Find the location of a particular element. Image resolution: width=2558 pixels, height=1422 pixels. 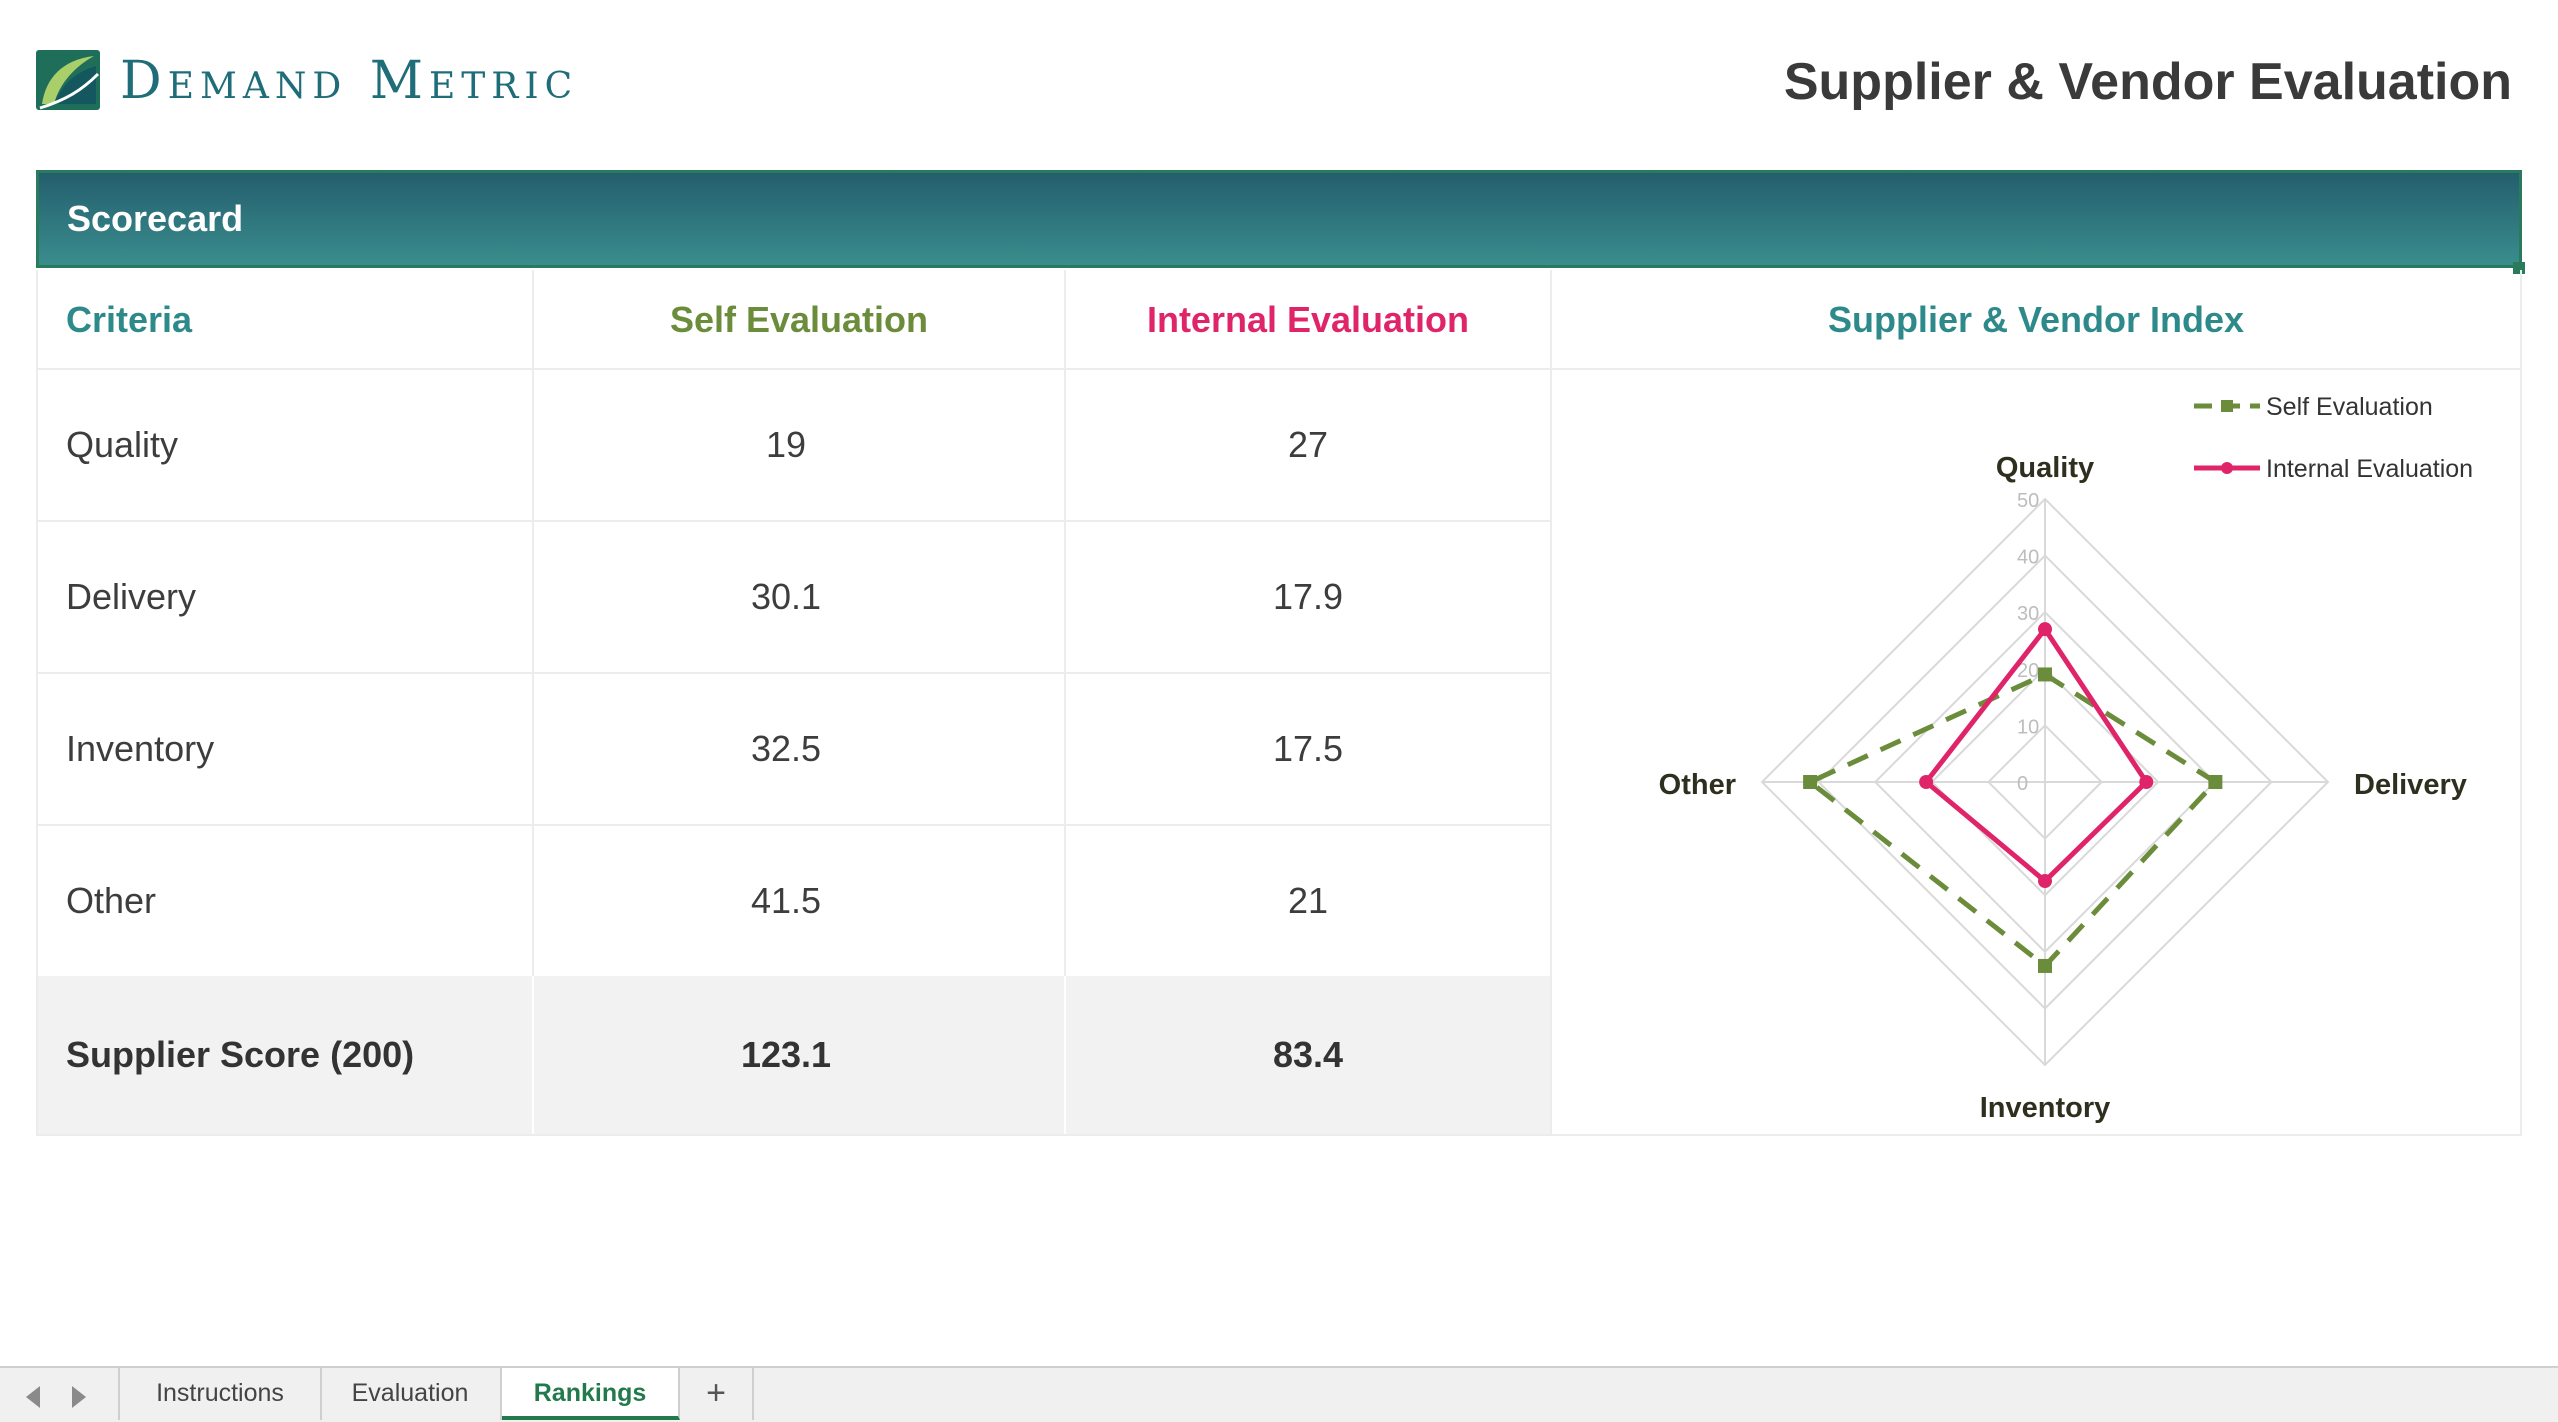

header-criteria: Criteria is located at coordinates (129, 319).